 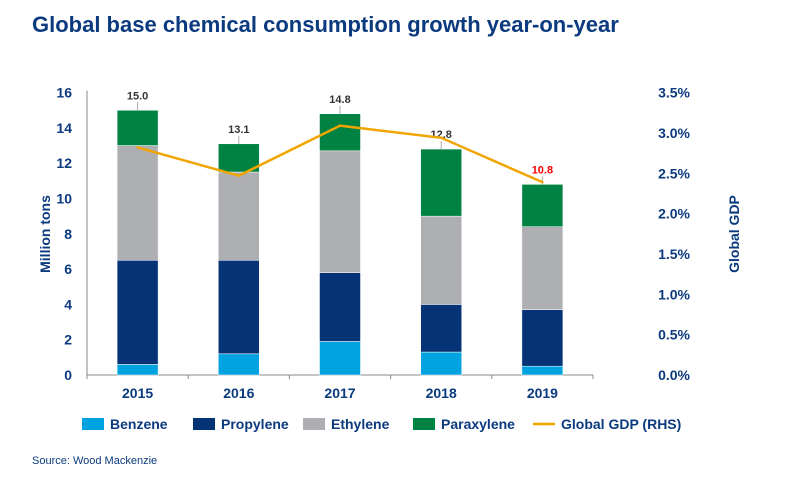 What do you see at coordinates (674, 173) in the screenshot?
I see `y2-tick-label: 2.5%` at bounding box center [674, 173].